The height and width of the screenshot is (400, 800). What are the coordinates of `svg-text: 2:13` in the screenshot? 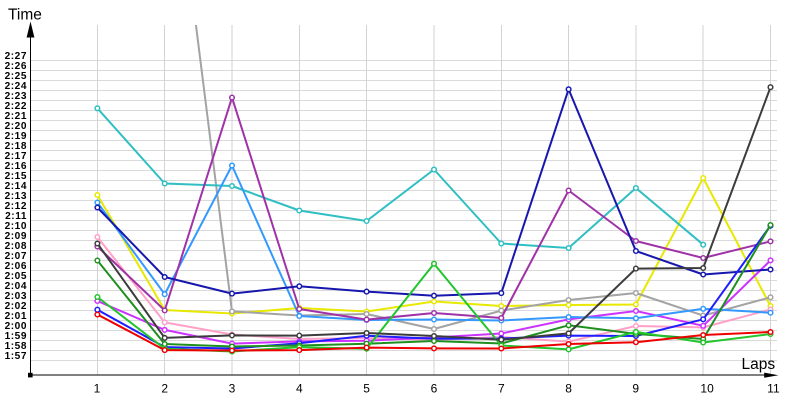 It's located at (16, 196).